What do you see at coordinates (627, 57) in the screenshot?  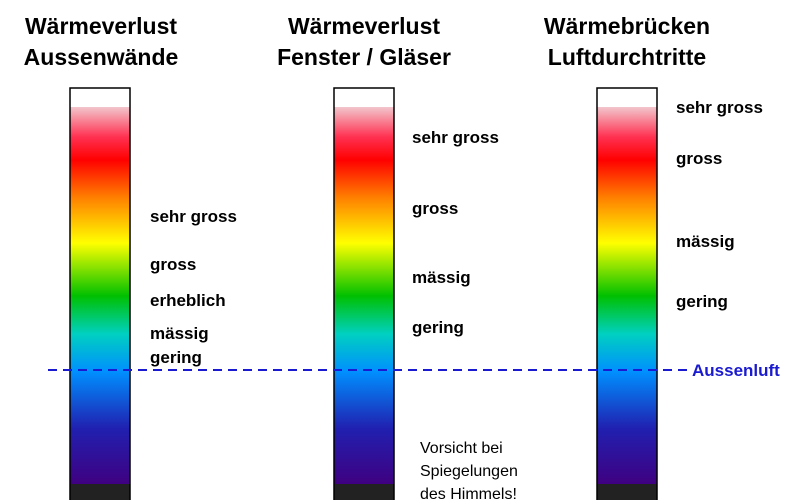 I see `column-title: Luftdurchtritte` at bounding box center [627, 57].